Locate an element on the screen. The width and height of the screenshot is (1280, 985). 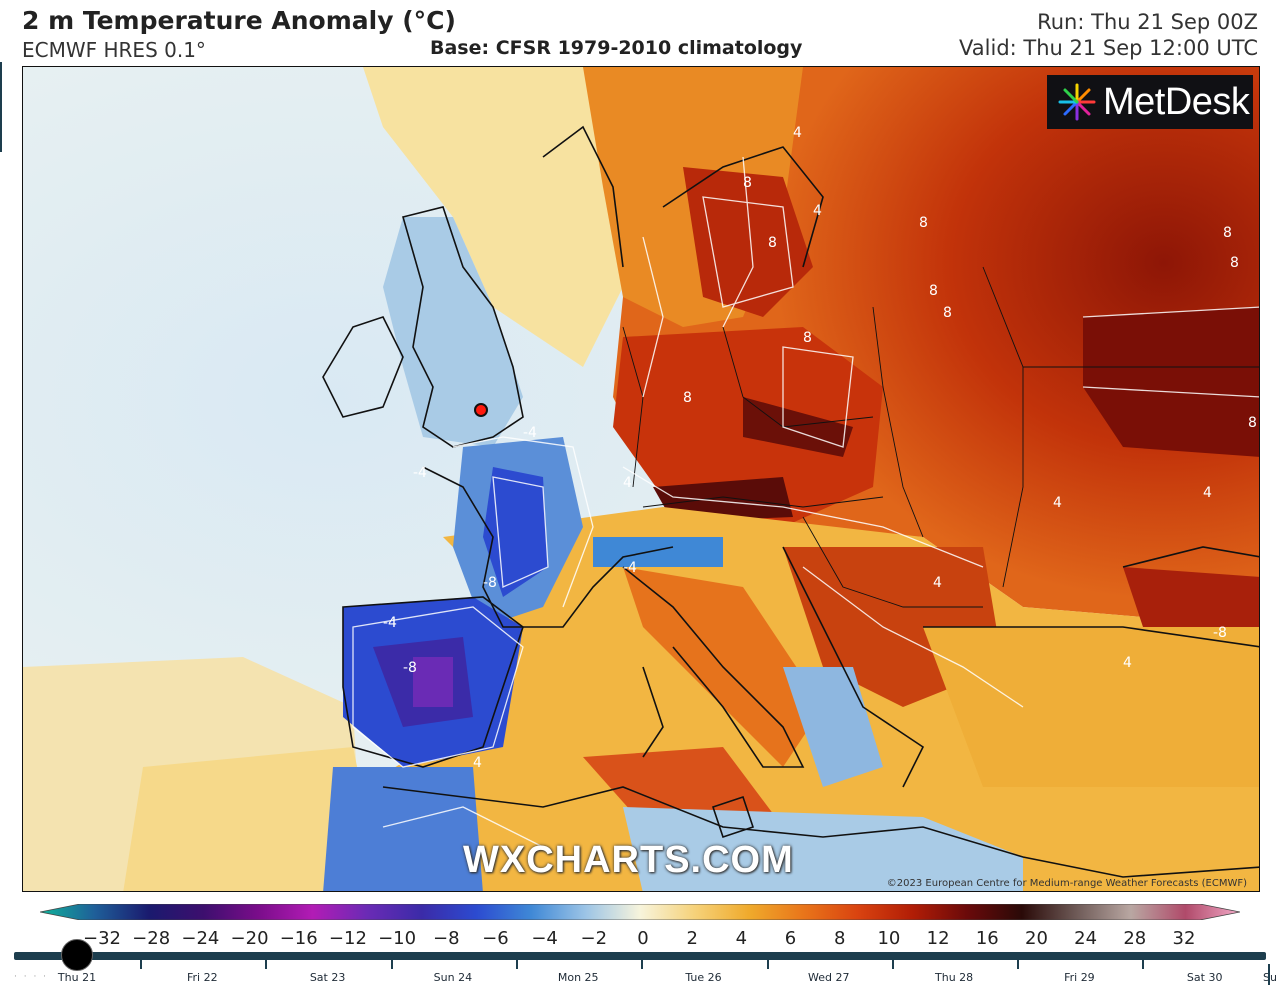
colorbar is located at coordinates (640, 912).